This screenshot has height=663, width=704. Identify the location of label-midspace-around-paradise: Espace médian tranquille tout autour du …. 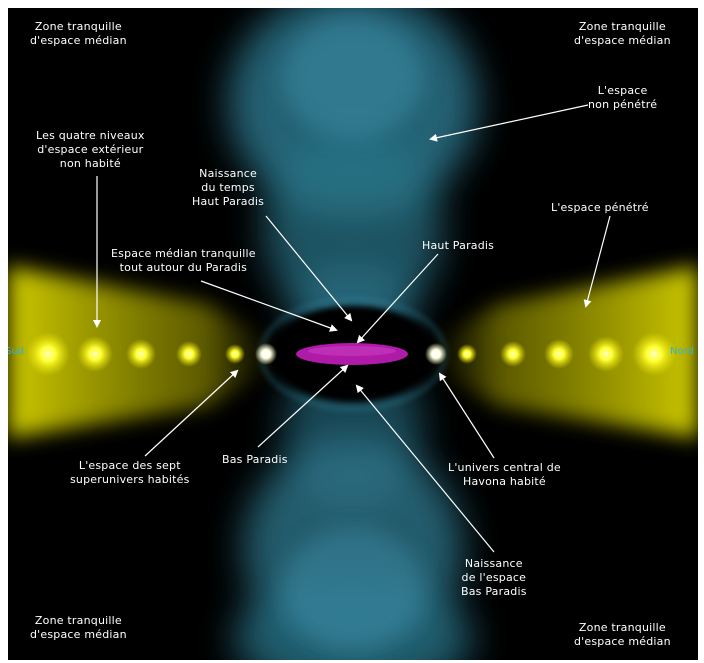
(183, 260).